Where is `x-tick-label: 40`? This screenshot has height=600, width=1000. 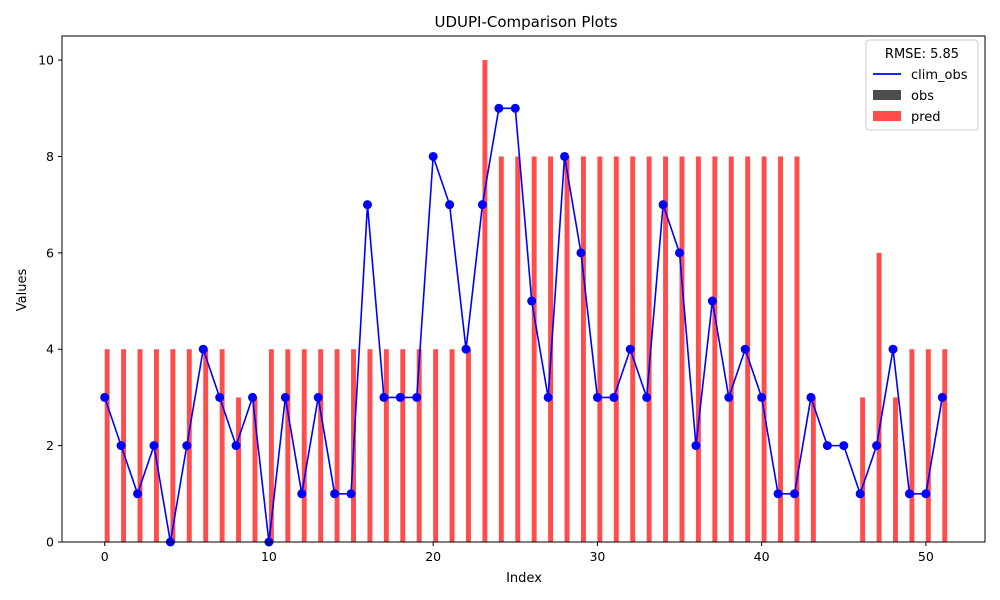 x-tick-label: 40 is located at coordinates (762, 556).